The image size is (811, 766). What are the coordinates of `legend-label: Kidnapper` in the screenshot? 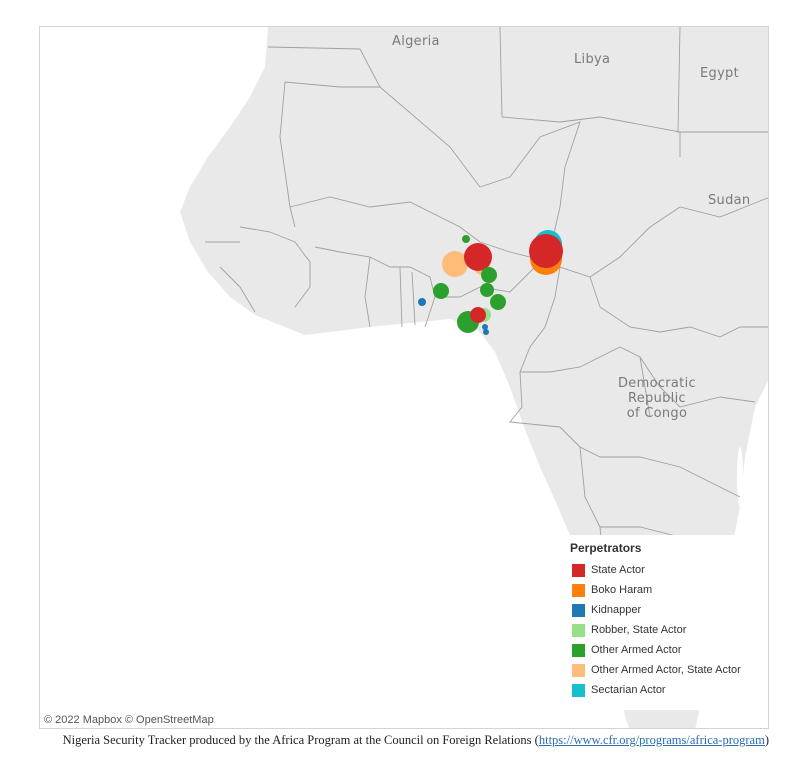 It's located at (616, 610).